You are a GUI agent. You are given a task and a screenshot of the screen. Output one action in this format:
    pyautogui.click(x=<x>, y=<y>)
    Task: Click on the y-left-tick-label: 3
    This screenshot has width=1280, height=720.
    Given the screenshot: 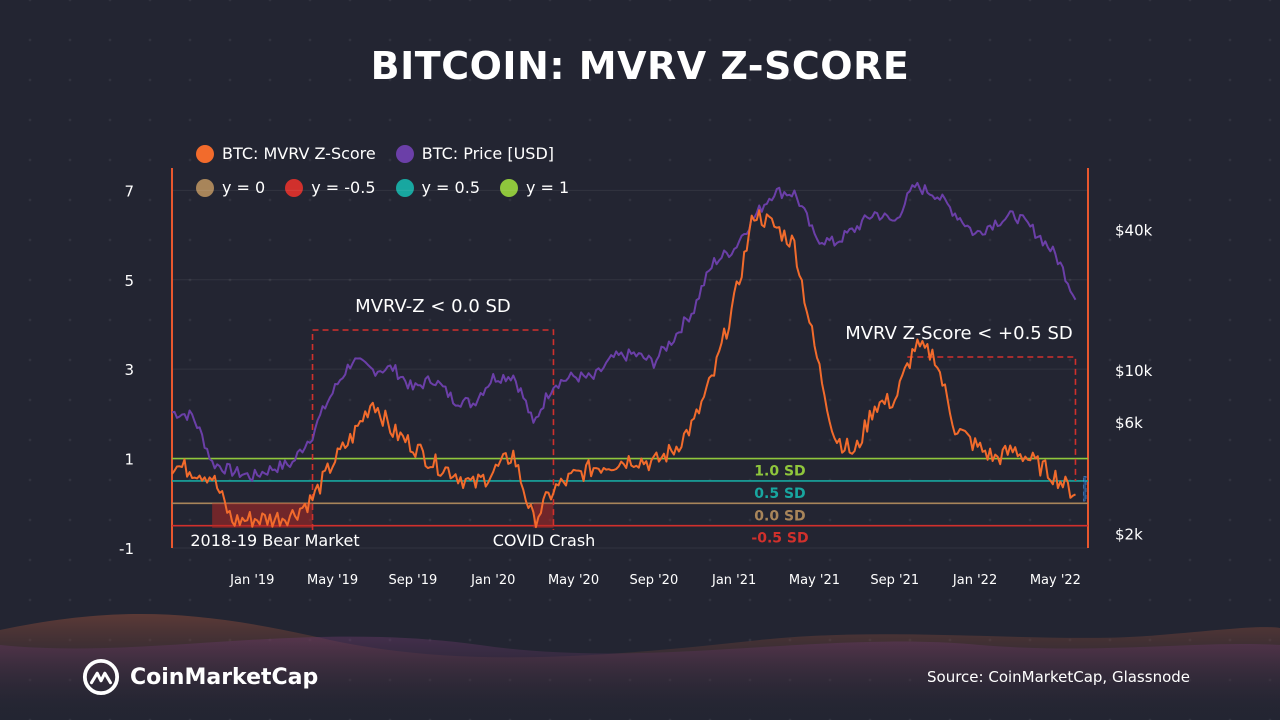 What is the action you would take?
    pyautogui.click(x=129, y=370)
    